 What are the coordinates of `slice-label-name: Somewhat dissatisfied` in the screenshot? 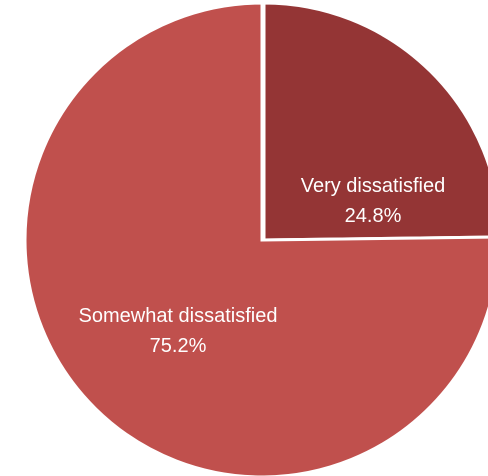 It's located at (178, 316).